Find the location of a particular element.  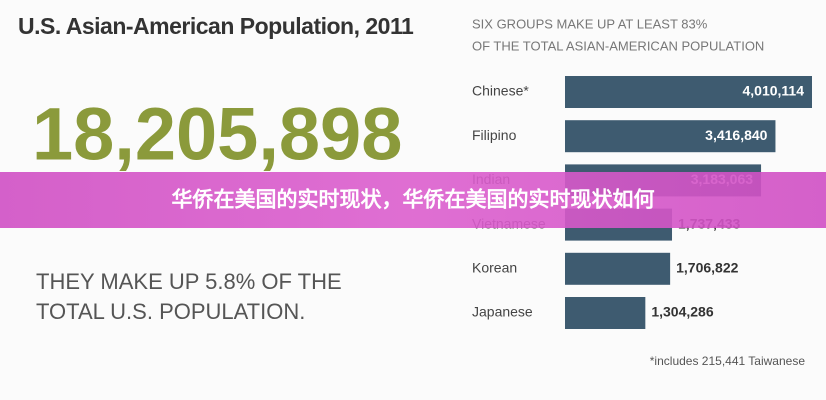

category-label: Japanese is located at coordinates (502, 312).